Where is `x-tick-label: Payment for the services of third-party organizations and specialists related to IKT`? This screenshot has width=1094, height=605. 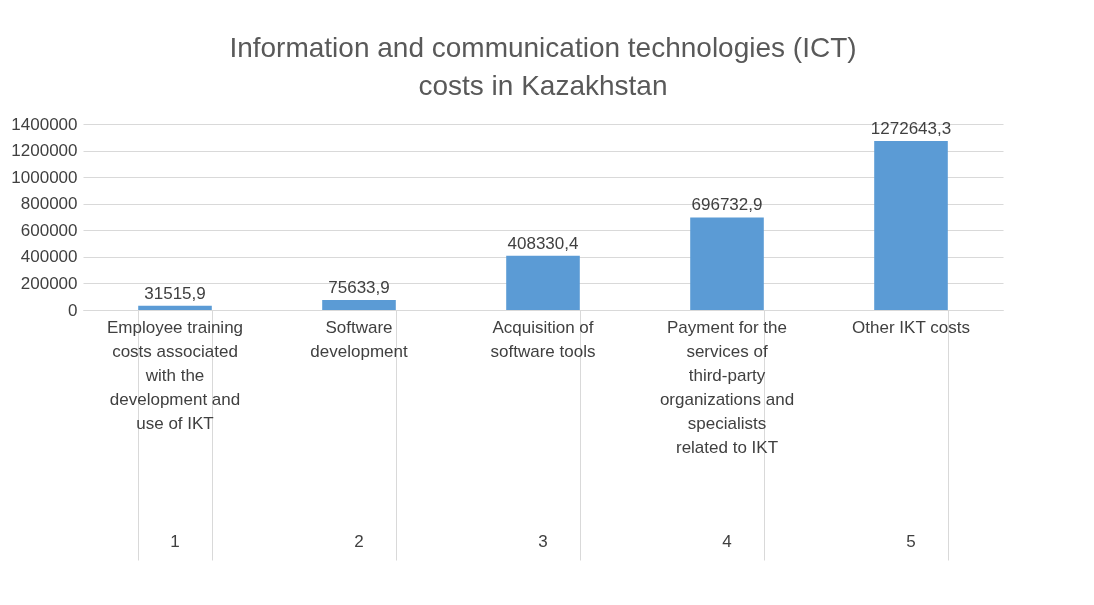 x-tick-label: Payment for the services of third-party organizations and specialists related to IKT is located at coordinates (727, 387).